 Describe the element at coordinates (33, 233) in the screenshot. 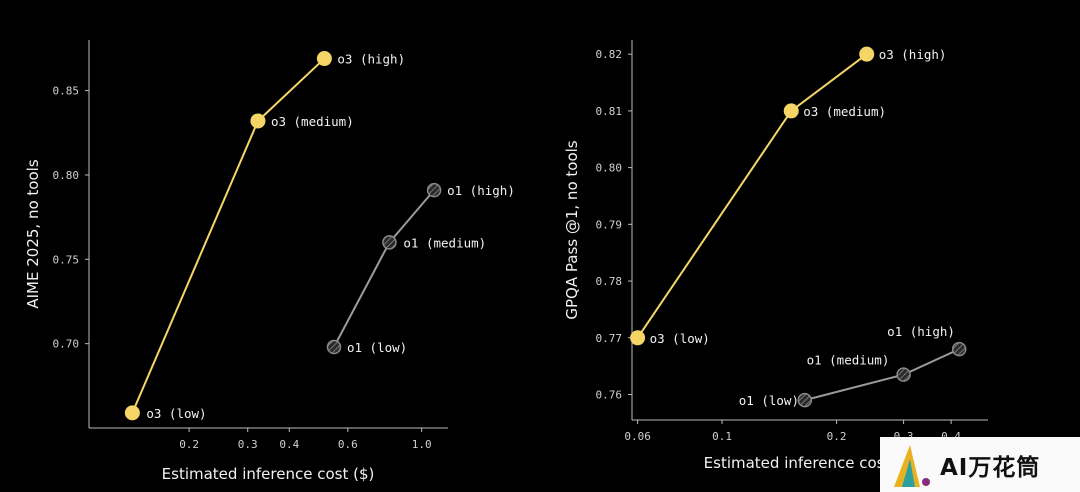

I see `y-axis-title: AIME 2025, no tools` at that location.